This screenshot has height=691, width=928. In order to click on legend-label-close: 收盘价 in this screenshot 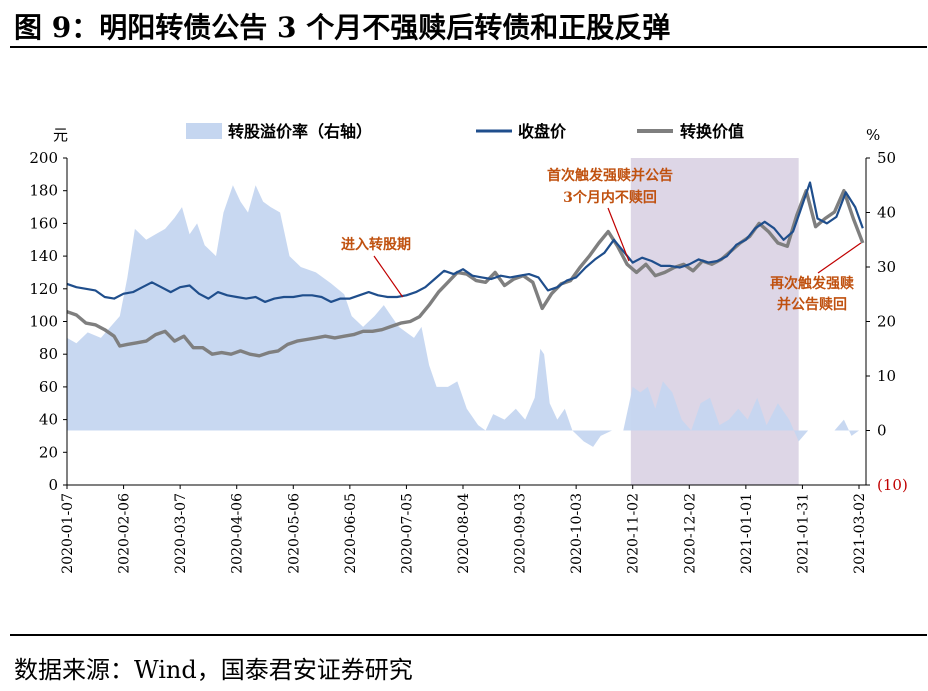, I will do `click(542, 131)`.